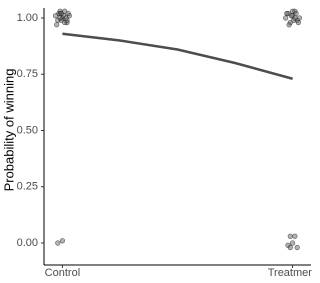  I want to click on x-tick-label: Treatment, so click(290, 272).